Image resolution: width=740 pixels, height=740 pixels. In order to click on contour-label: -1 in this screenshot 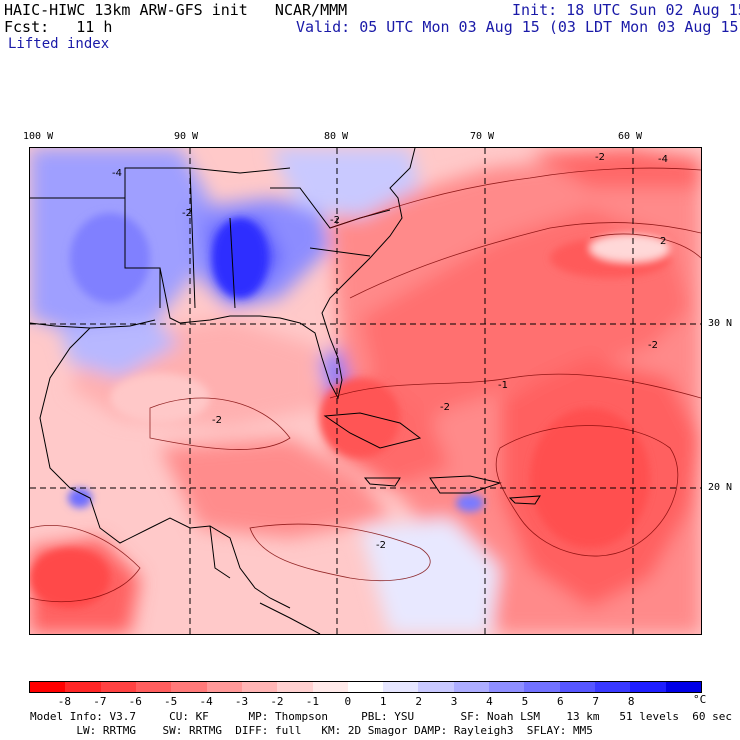, I will do `click(503, 385)`.